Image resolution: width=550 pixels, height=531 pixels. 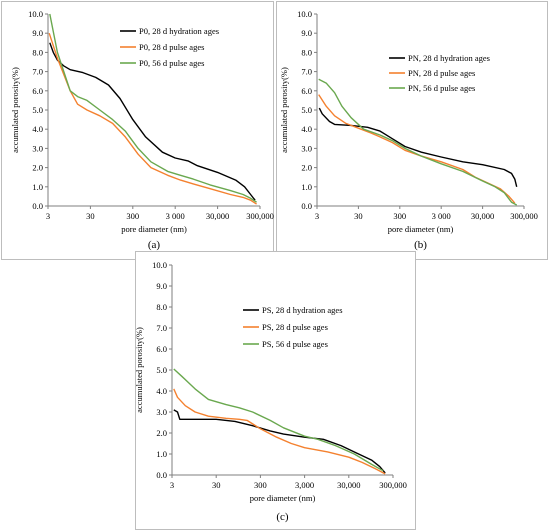 I want to click on legend-label: PN, 28 d hydration ages, so click(x=449, y=58).